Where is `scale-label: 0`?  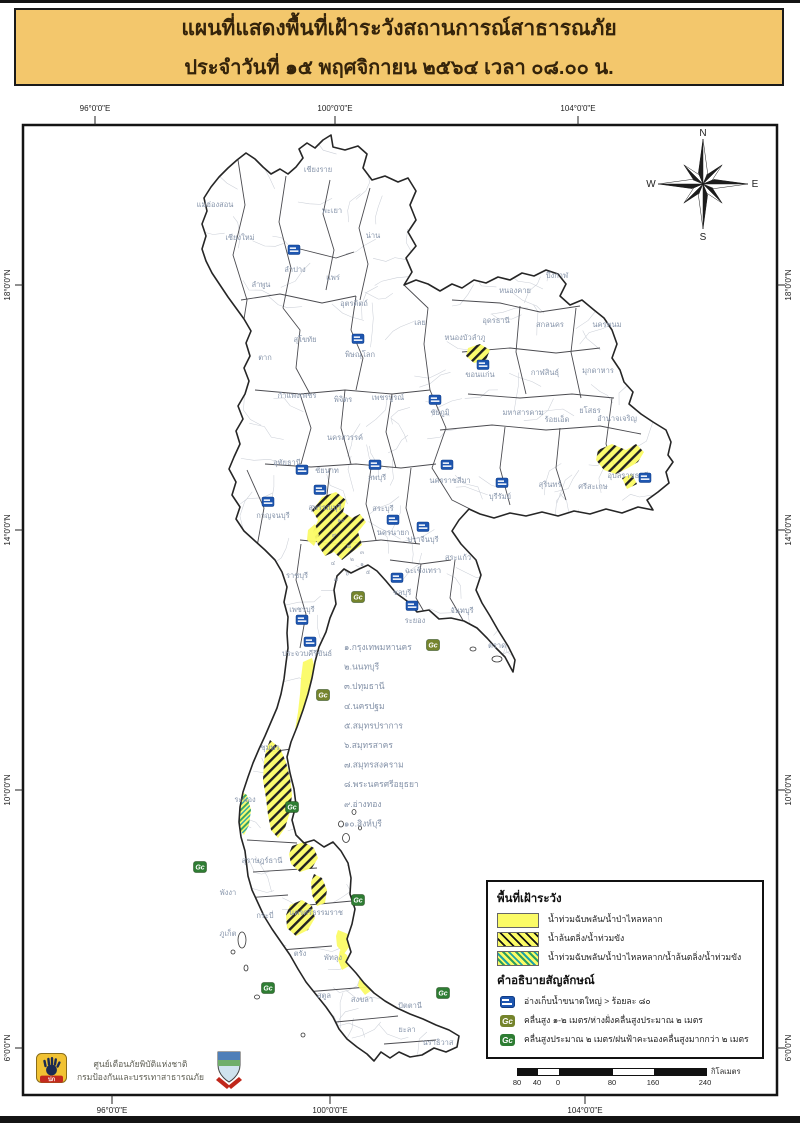
scale-label: 0 is located at coordinates (558, 1082).